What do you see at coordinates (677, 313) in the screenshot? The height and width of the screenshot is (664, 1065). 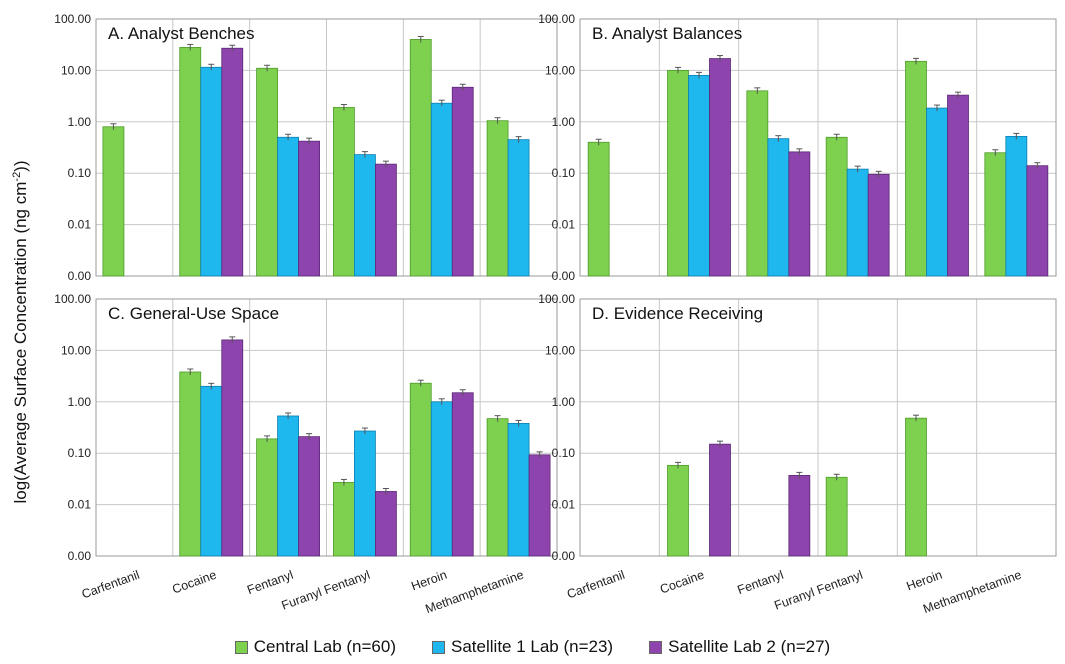 I see `panel-title: D. Evidence Receiving` at bounding box center [677, 313].